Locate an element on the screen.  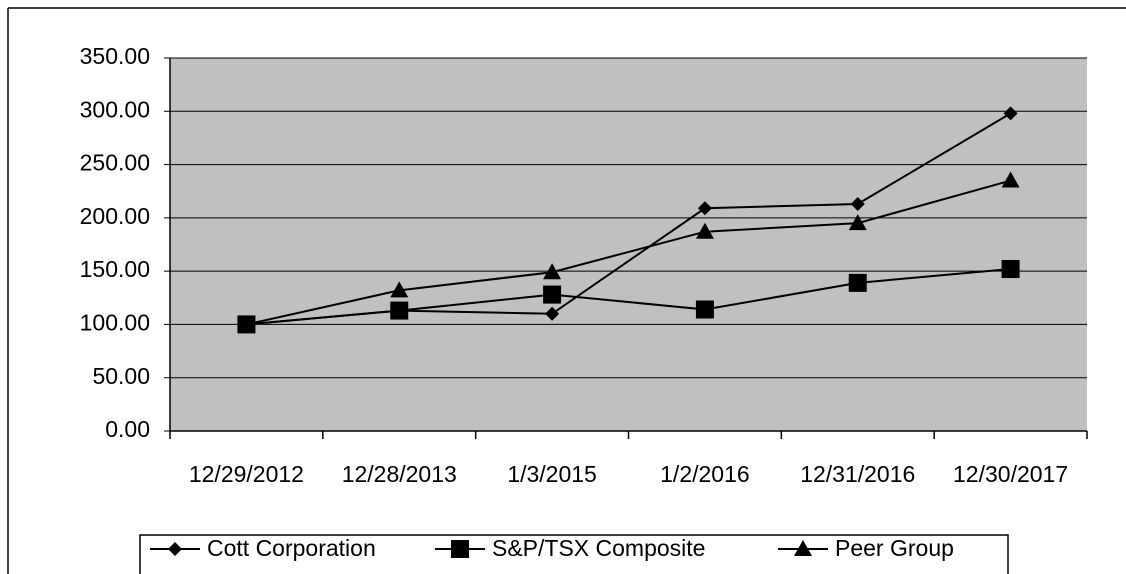
x-tick-label: 1/3/2015 is located at coordinates (552, 474).